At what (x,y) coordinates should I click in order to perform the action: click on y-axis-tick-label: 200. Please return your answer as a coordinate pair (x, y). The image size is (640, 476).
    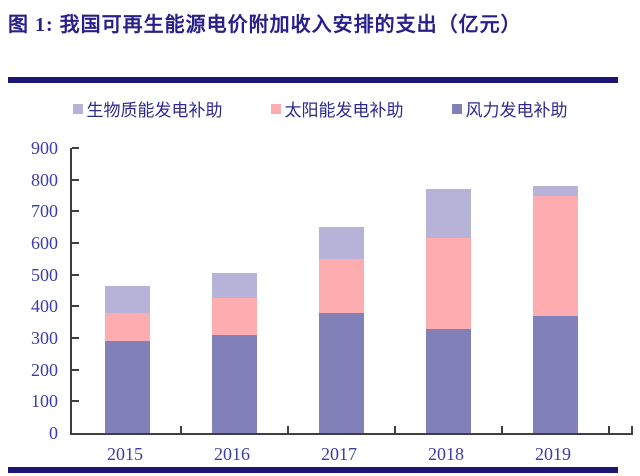
    Looking at the image, I should click on (44, 369).